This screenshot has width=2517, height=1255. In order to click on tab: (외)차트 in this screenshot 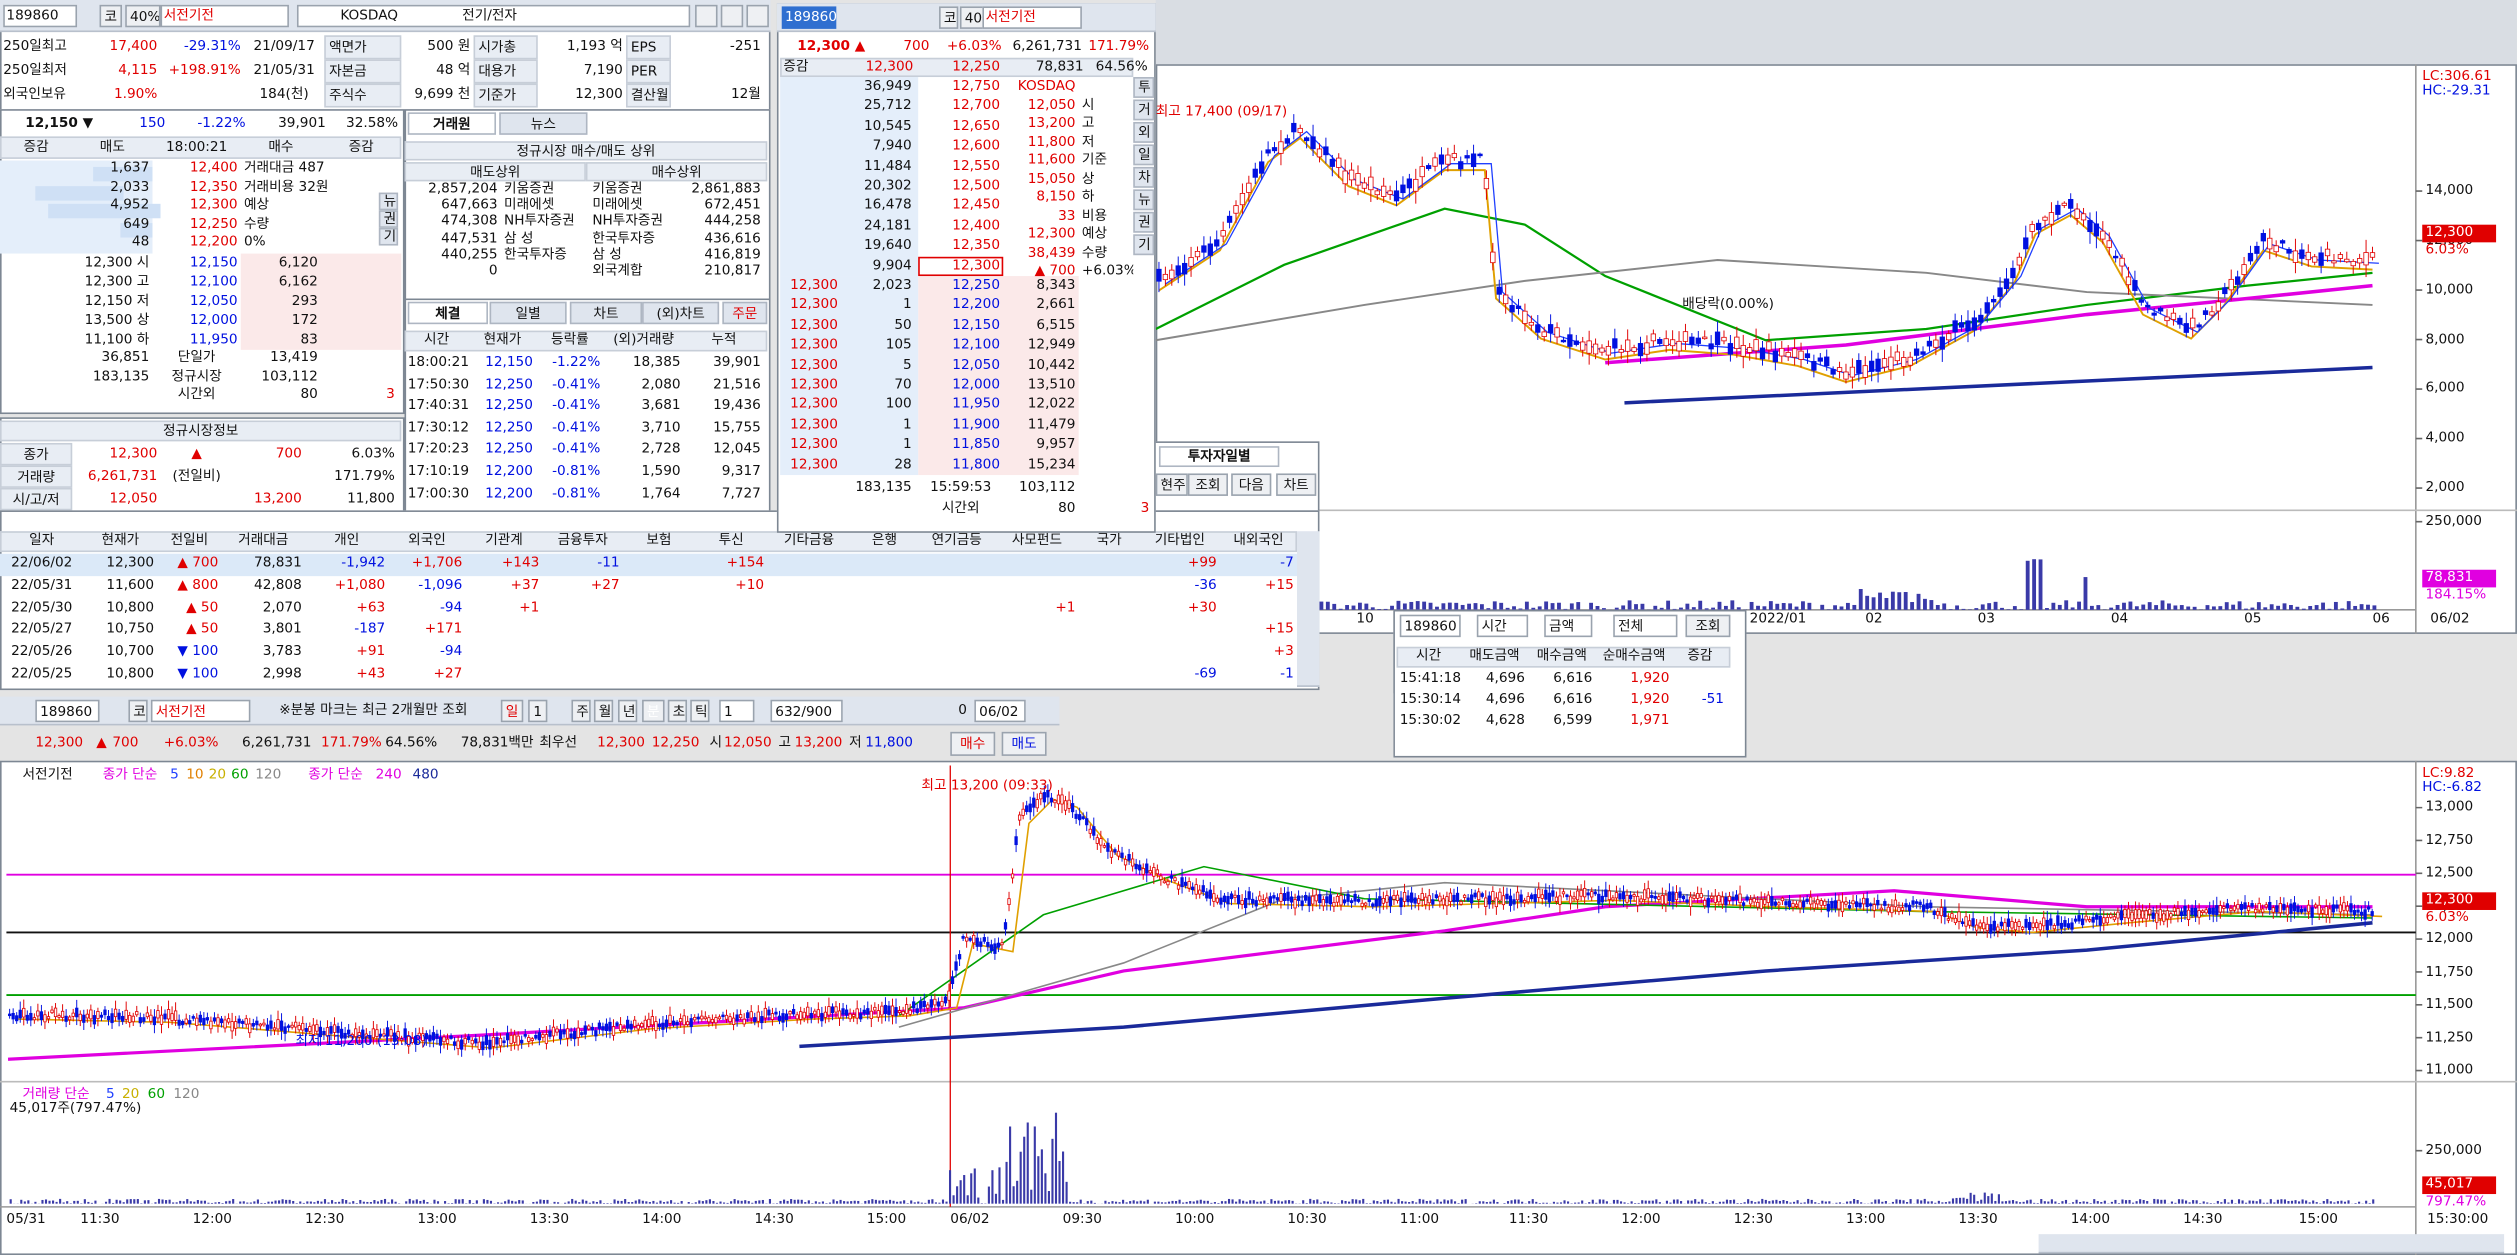, I will do `click(681, 313)`.